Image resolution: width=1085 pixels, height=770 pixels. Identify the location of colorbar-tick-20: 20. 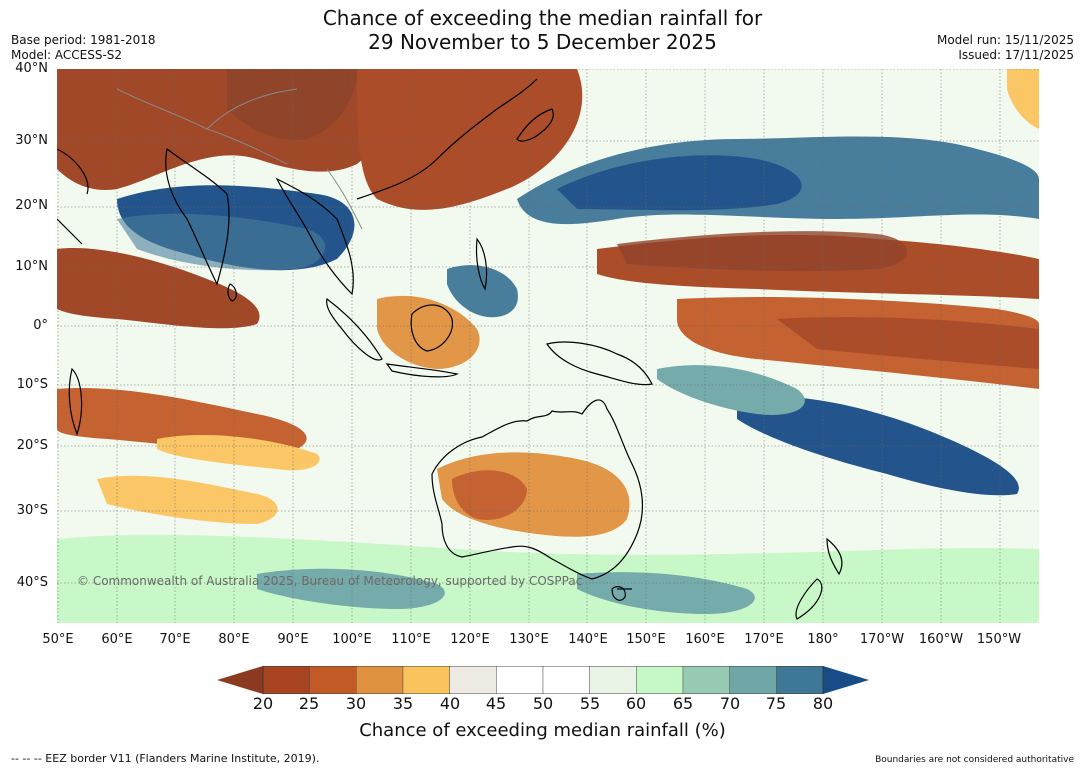
(263, 703).